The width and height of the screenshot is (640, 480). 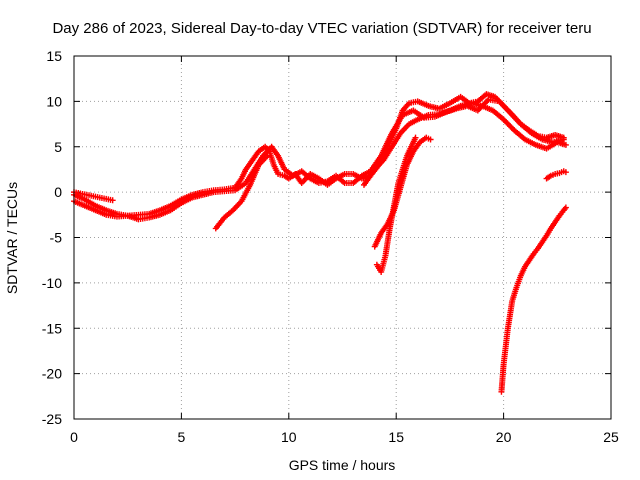 I want to click on x-tick-label: 5, so click(x=182, y=437).